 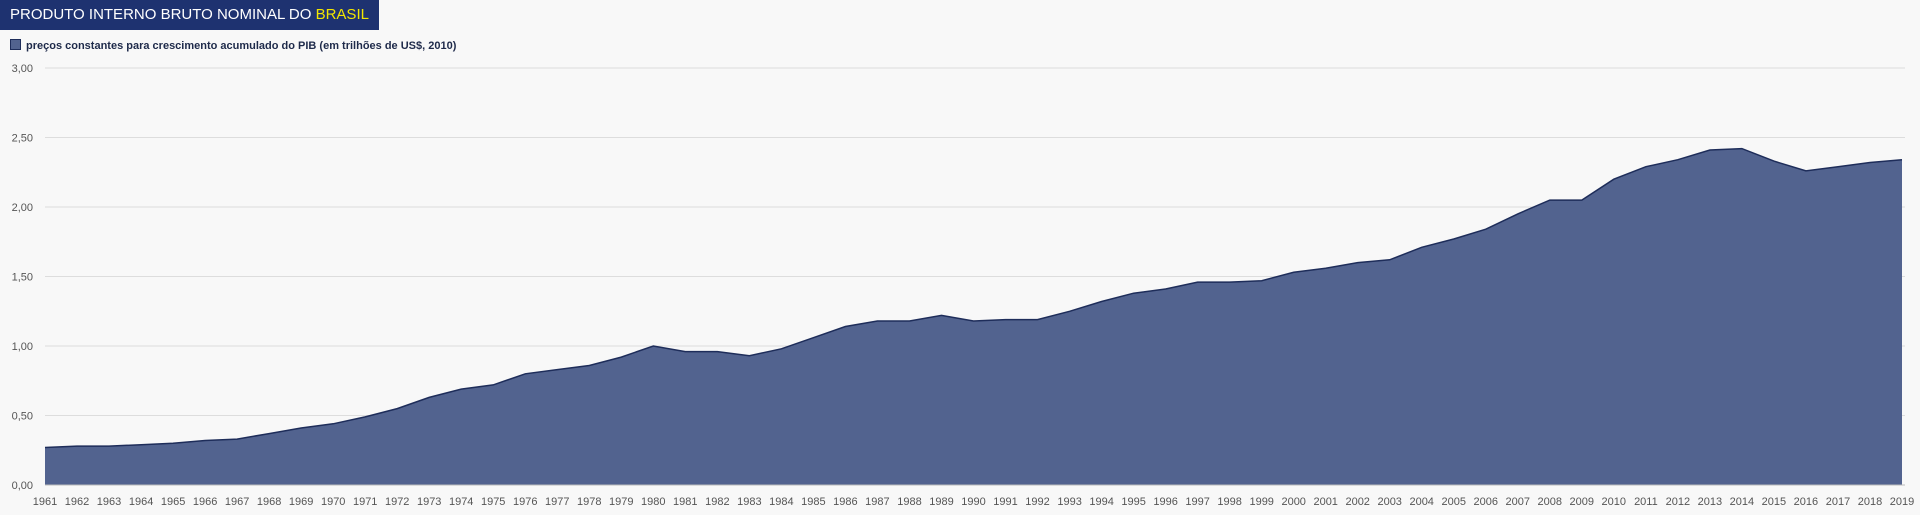 I want to click on x-tick-label: 1996, so click(x=1165, y=502).